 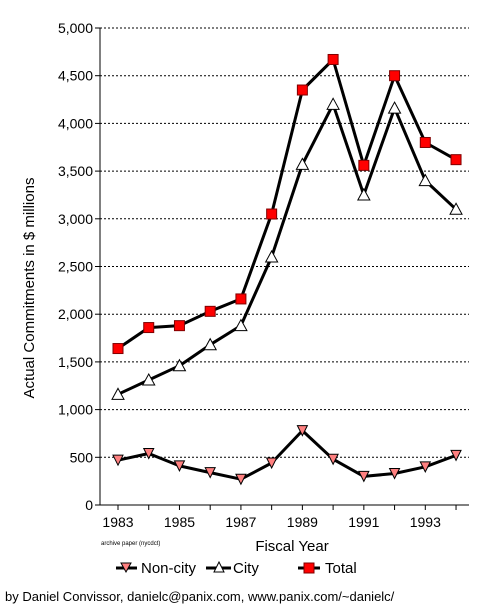 I want to click on x-axis-ticks: 1983 1985 1987 1989 1991 1993, so click(x=279, y=517).